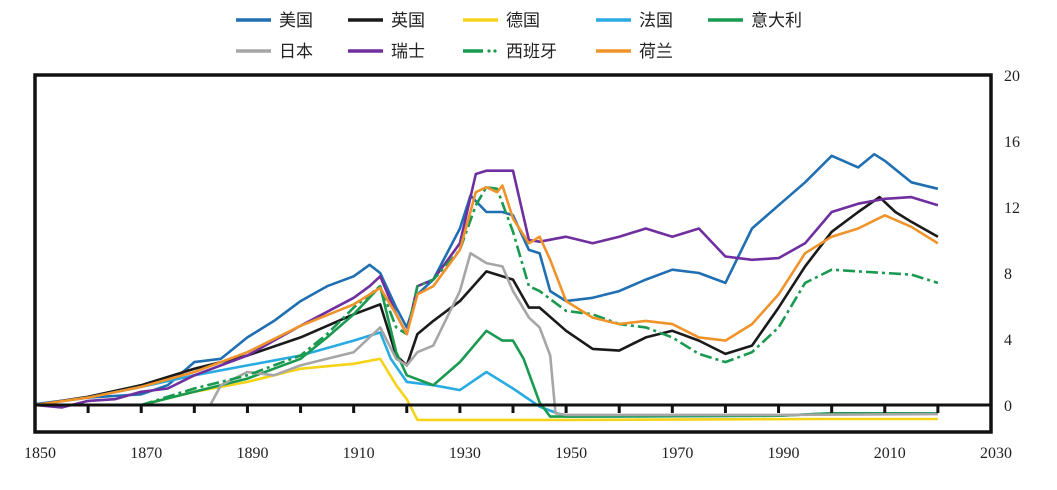 This screenshot has width=1057, height=490. What do you see at coordinates (634, 51) in the screenshot?
I see `legend-item: 荷兰` at bounding box center [634, 51].